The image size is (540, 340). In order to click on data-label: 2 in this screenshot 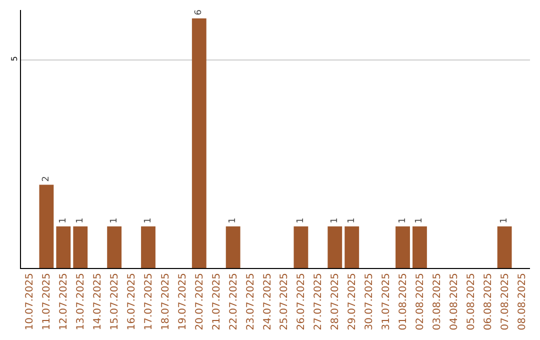, I will do `click(46, 179)`.